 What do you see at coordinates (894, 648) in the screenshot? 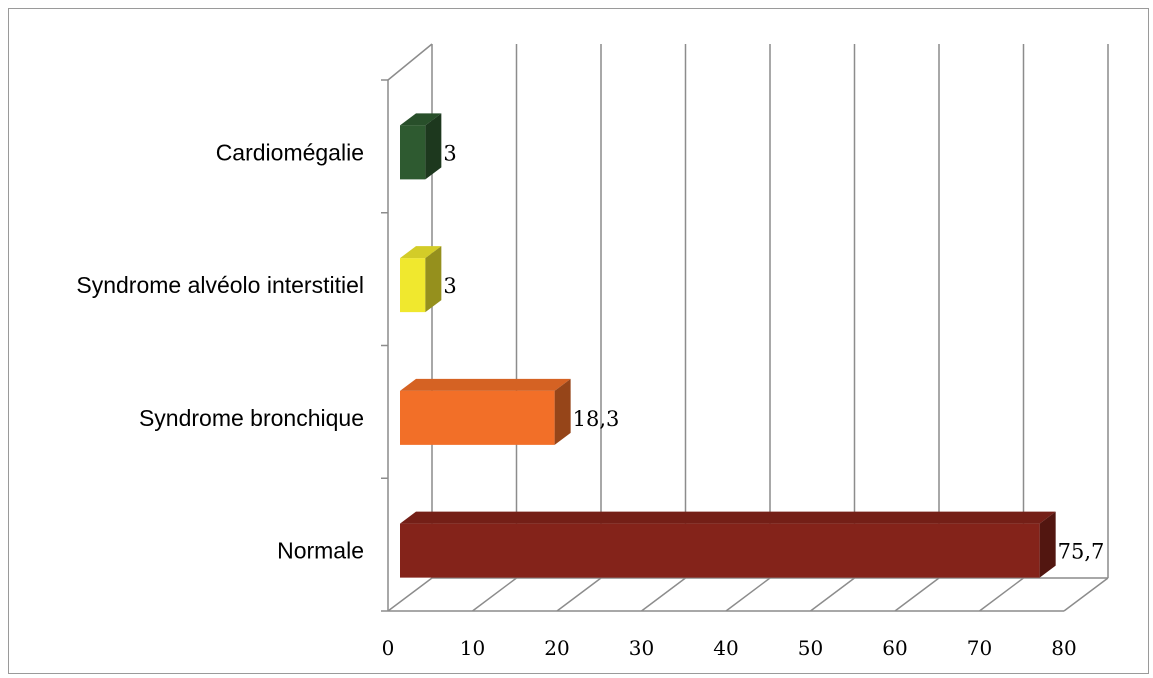
I see `x-tick-label: 60` at bounding box center [894, 648].